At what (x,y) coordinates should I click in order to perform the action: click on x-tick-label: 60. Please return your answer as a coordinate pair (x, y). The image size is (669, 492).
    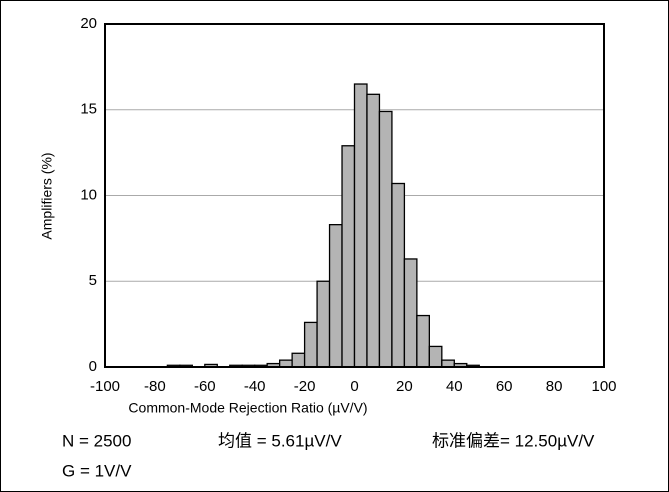
    Looking at the image, I should click on (504, 386).